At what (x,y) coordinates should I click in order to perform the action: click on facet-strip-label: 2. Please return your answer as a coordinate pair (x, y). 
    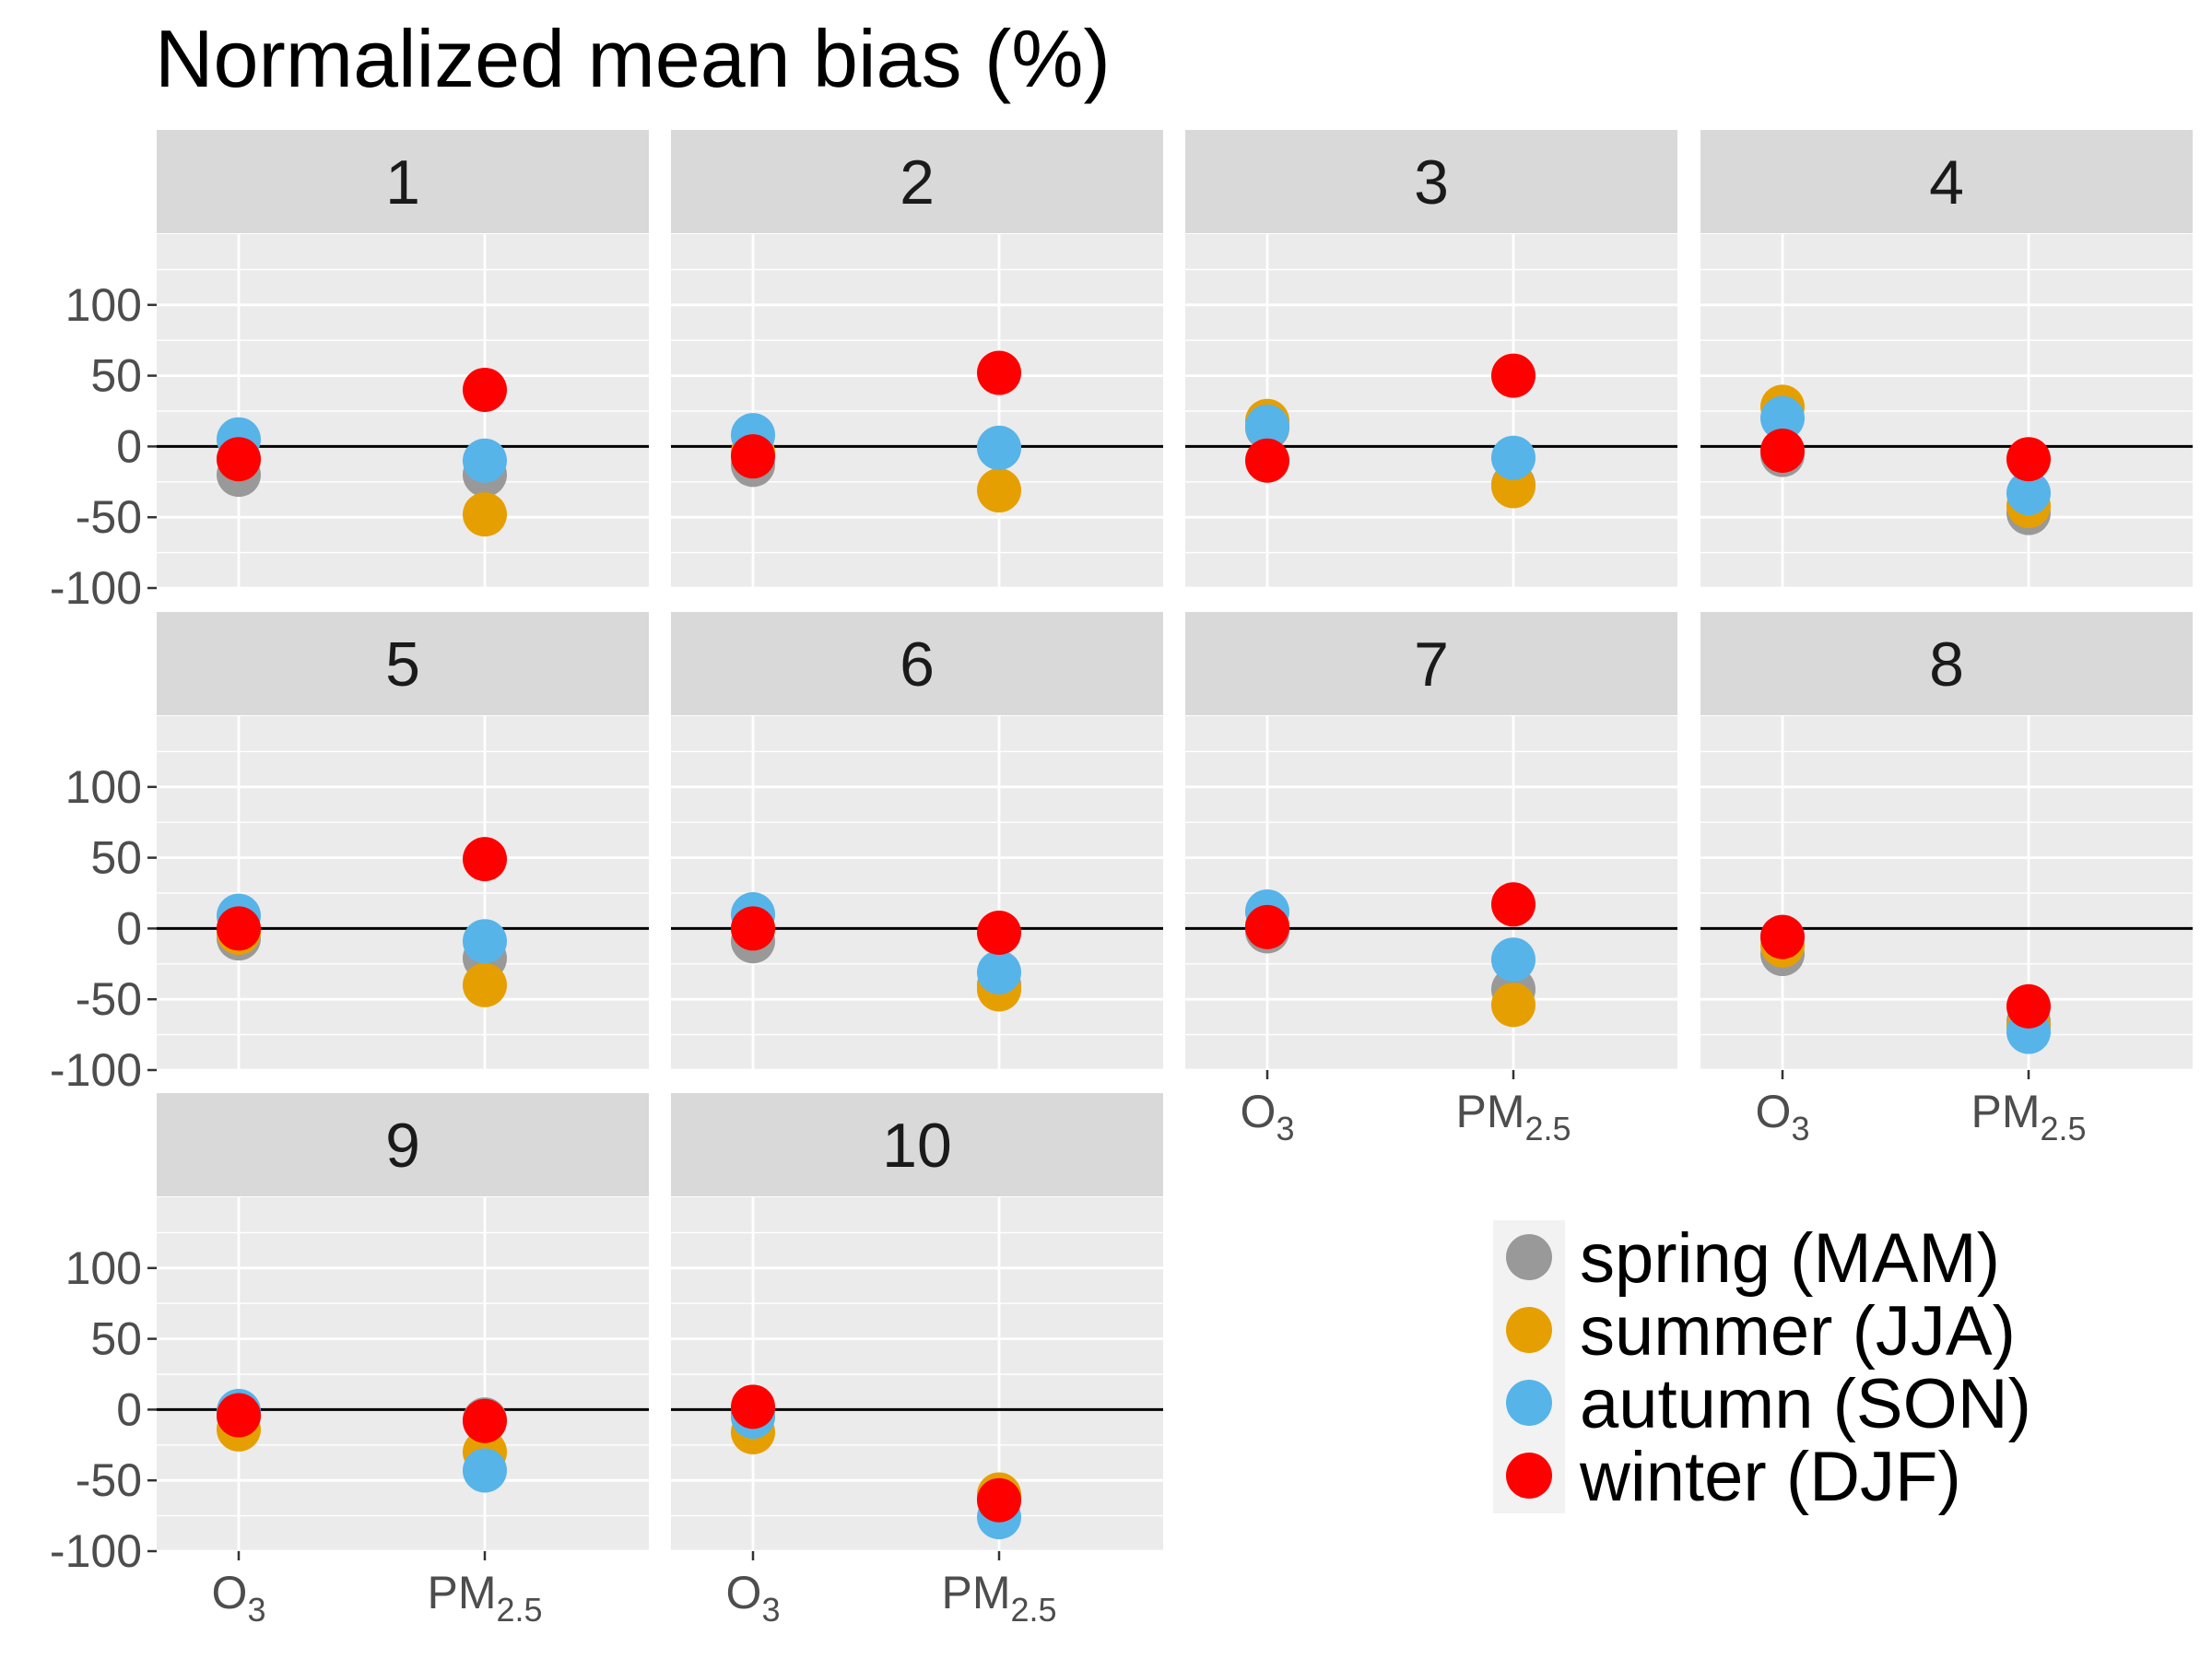
    Looking at the image, I should click on (917, 182).